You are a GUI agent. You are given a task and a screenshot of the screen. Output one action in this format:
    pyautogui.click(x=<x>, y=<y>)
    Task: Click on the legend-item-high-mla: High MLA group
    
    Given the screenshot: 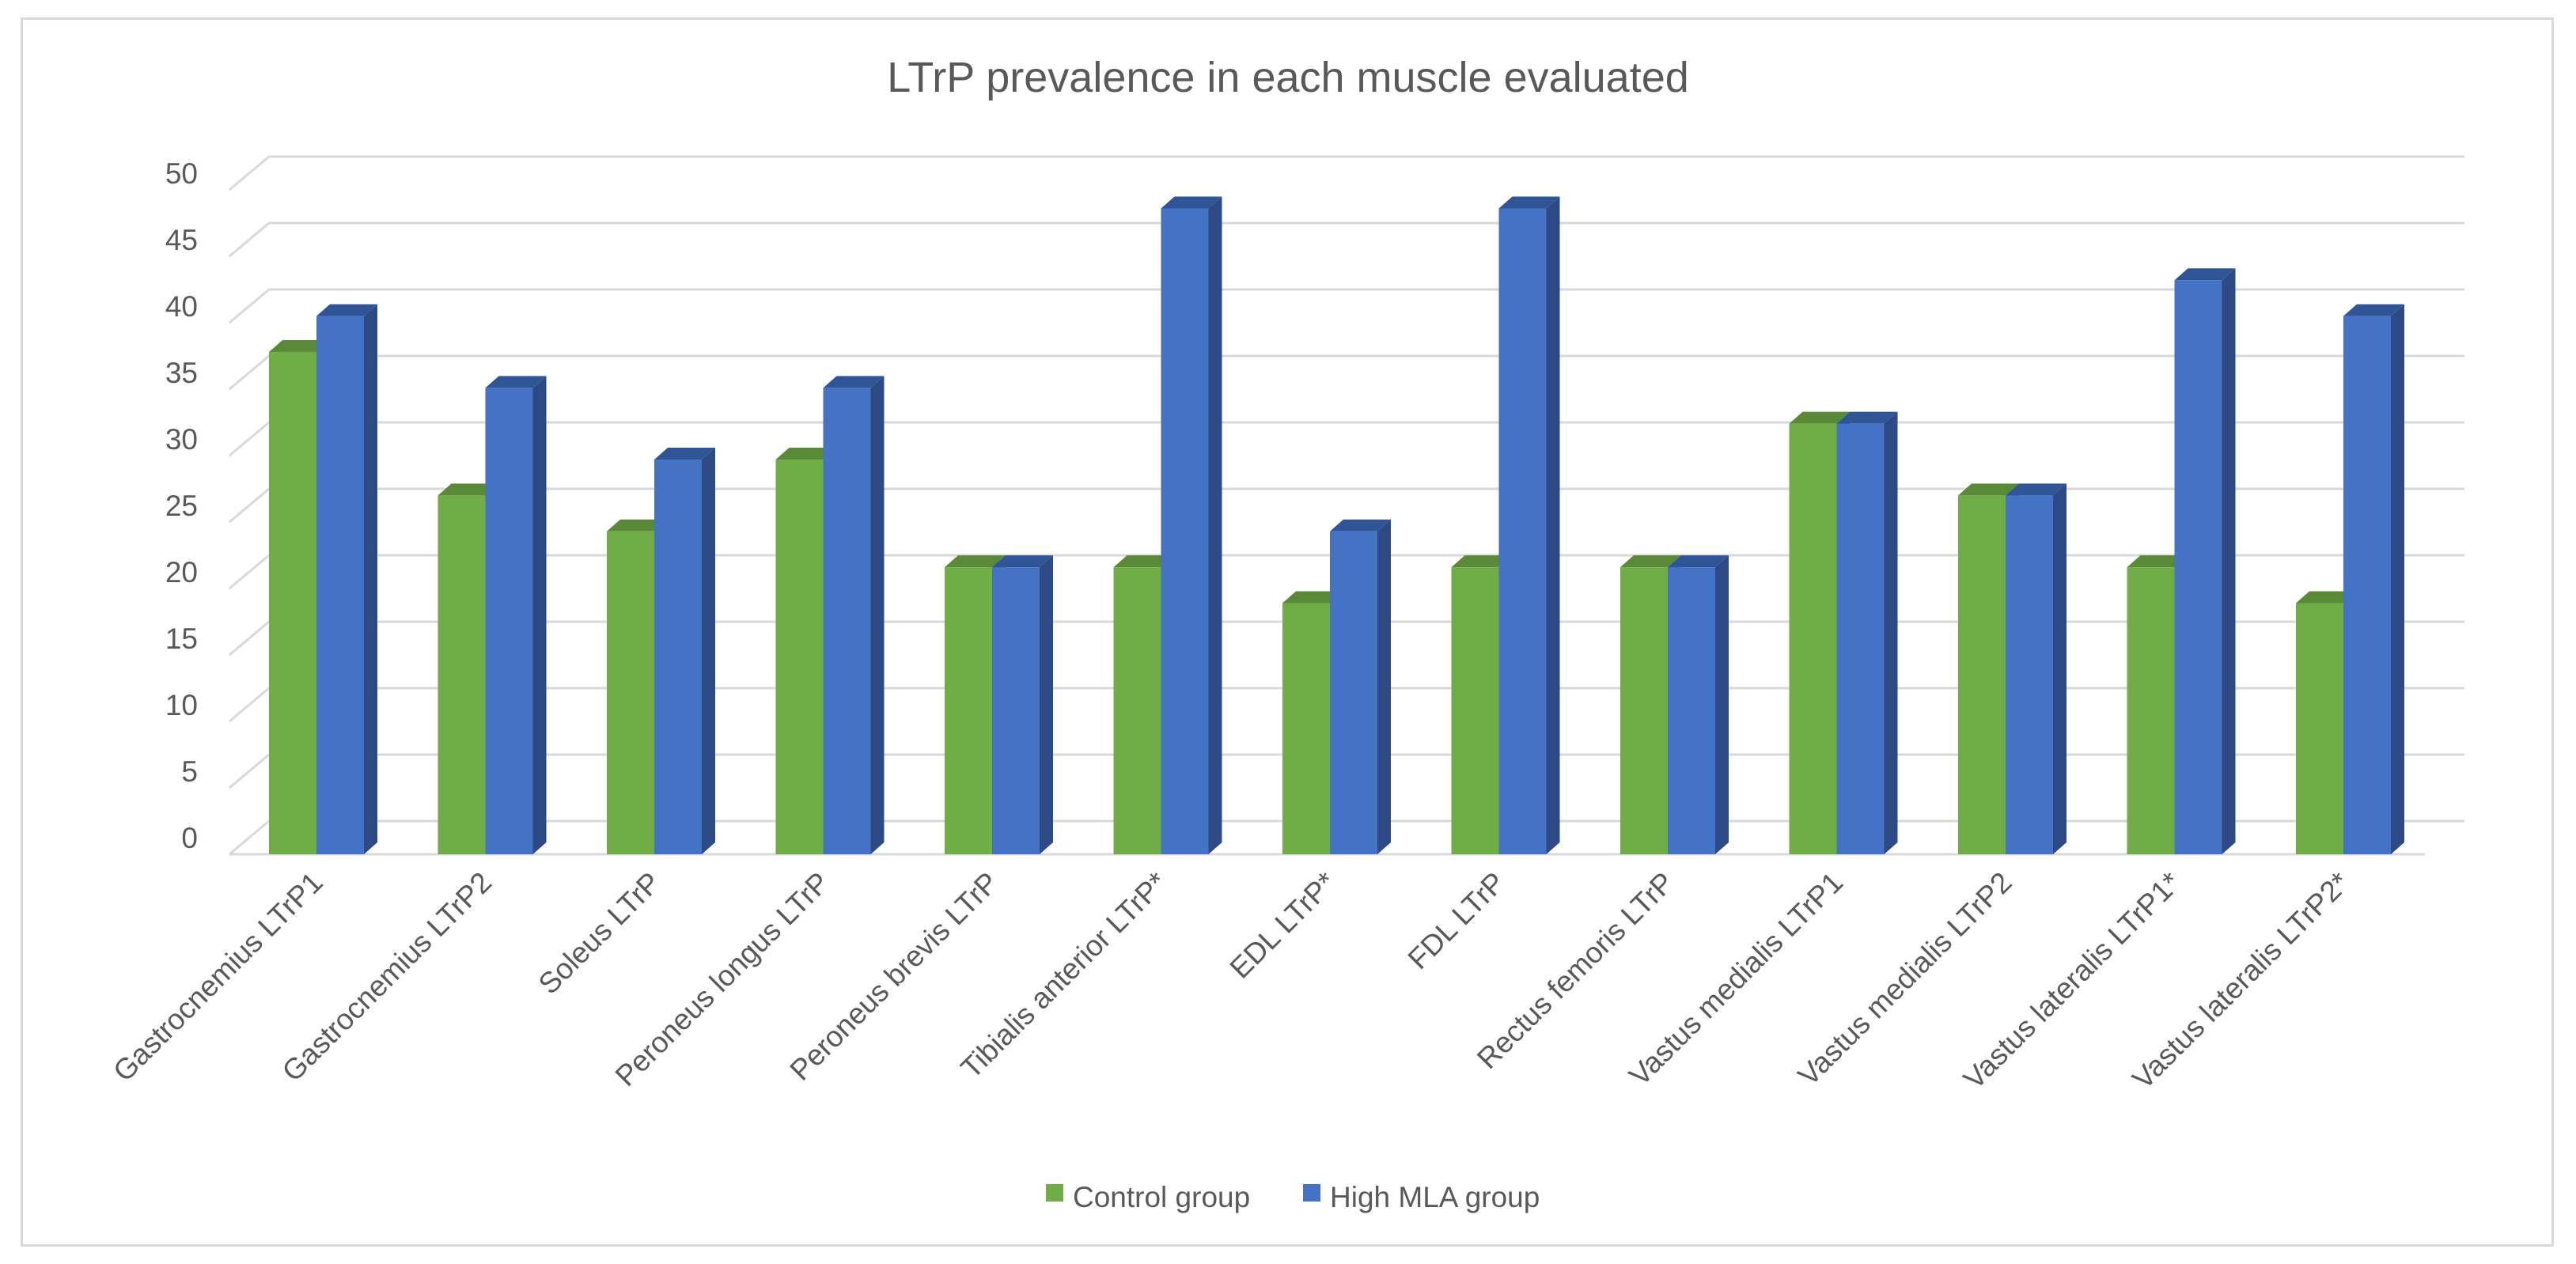 What is the action you would take?
    pyautogui.click(x=1421, y=1197)
    